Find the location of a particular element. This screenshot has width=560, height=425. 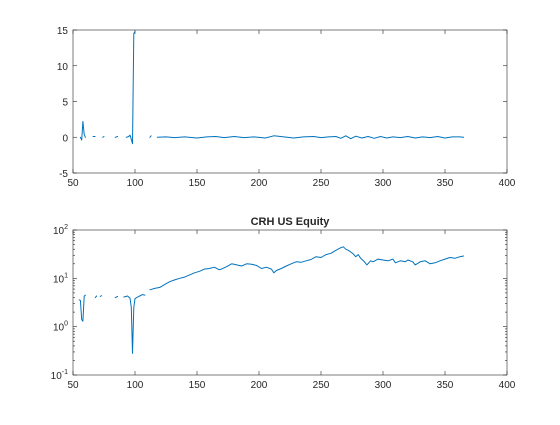

y-tick-label: 10 is located at coordinates (63, 67).